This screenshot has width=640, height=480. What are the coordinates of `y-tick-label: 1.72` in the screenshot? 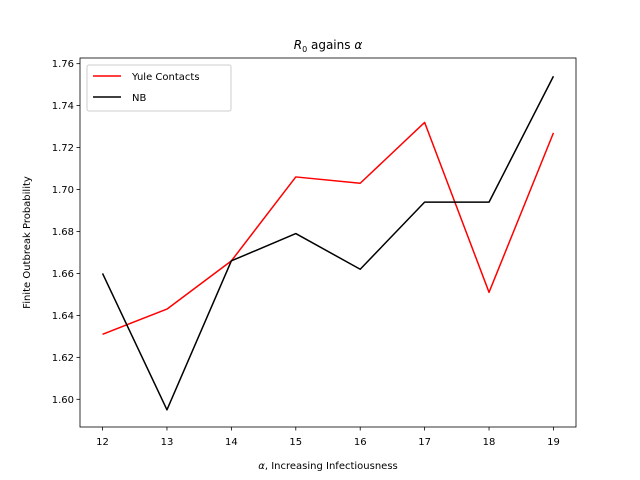 It's located at (63, 148).